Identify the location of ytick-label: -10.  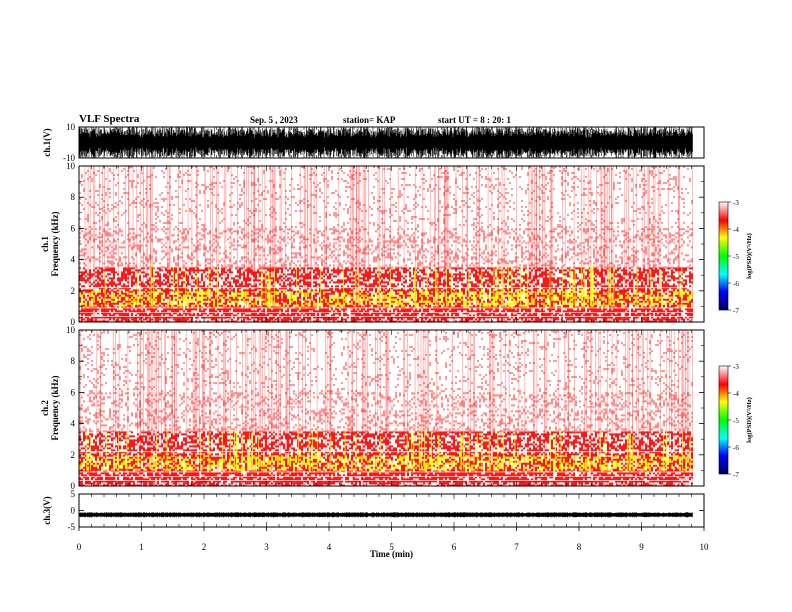
(69, 158).